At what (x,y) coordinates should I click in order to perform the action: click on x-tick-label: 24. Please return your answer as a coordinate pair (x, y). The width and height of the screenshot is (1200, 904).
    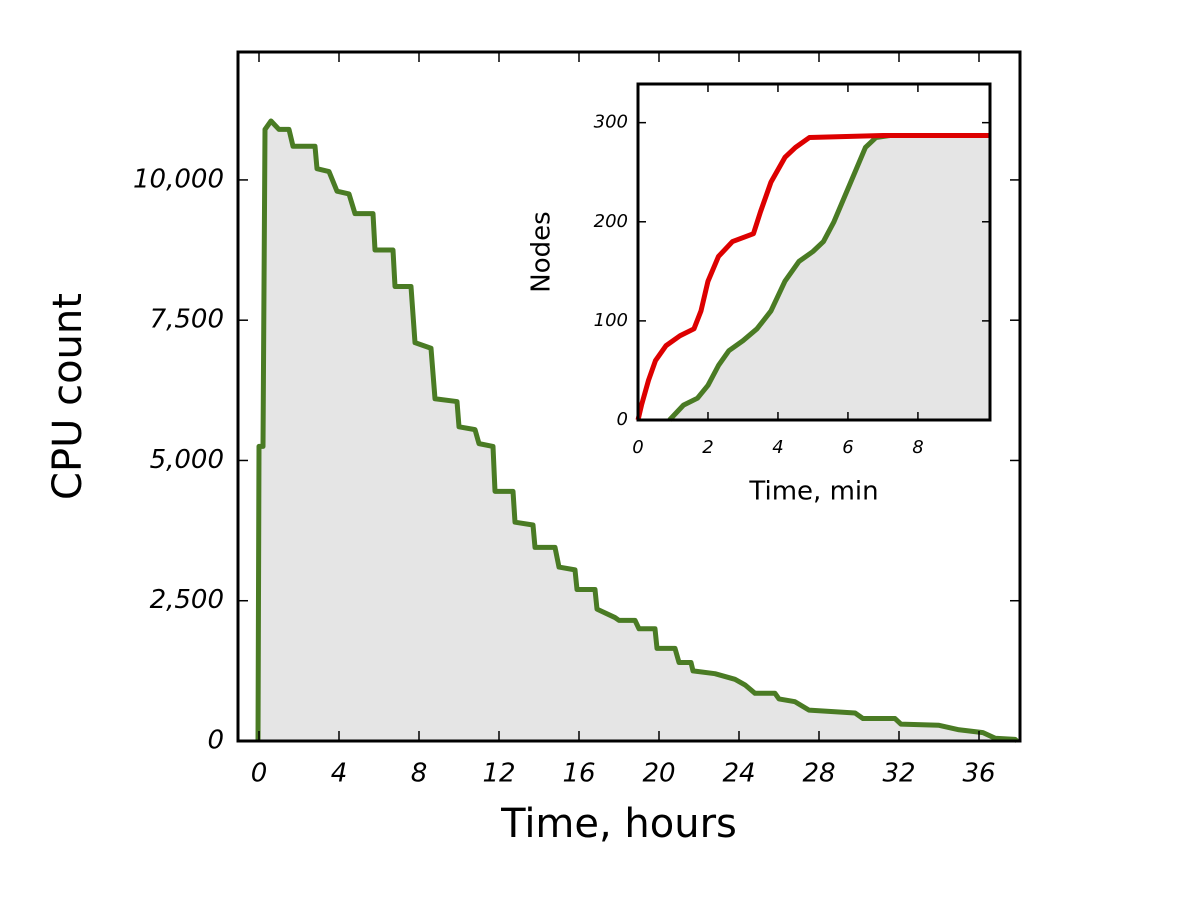
    Looking at the image, I should click on (738, 774).